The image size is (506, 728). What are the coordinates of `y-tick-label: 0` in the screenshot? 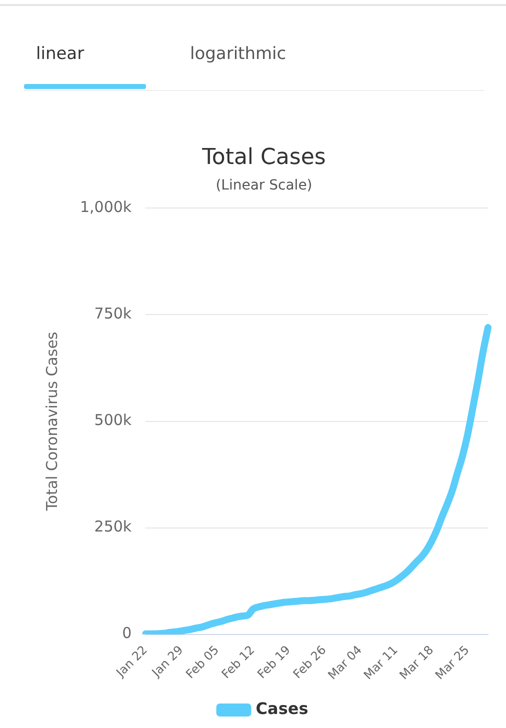 It's located at (127, 633).